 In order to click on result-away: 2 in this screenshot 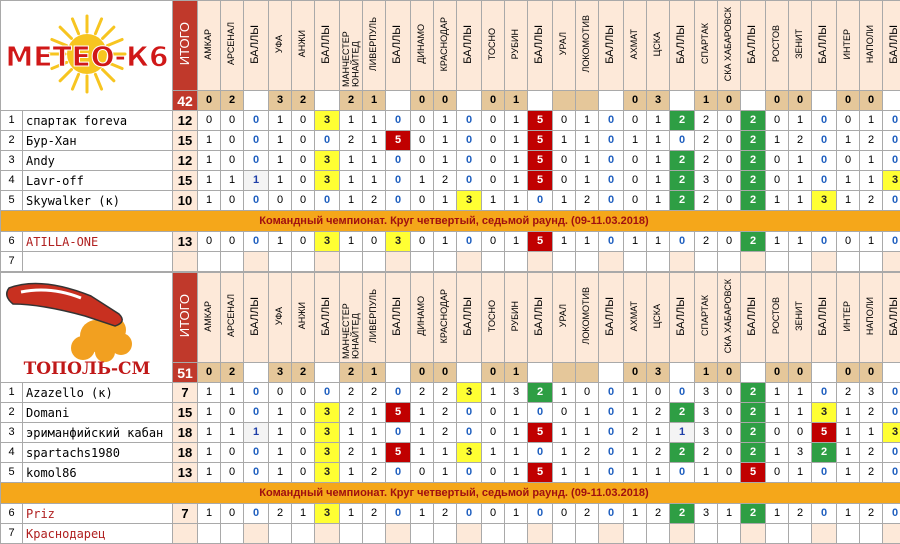, I will do `click(303, 100)`.